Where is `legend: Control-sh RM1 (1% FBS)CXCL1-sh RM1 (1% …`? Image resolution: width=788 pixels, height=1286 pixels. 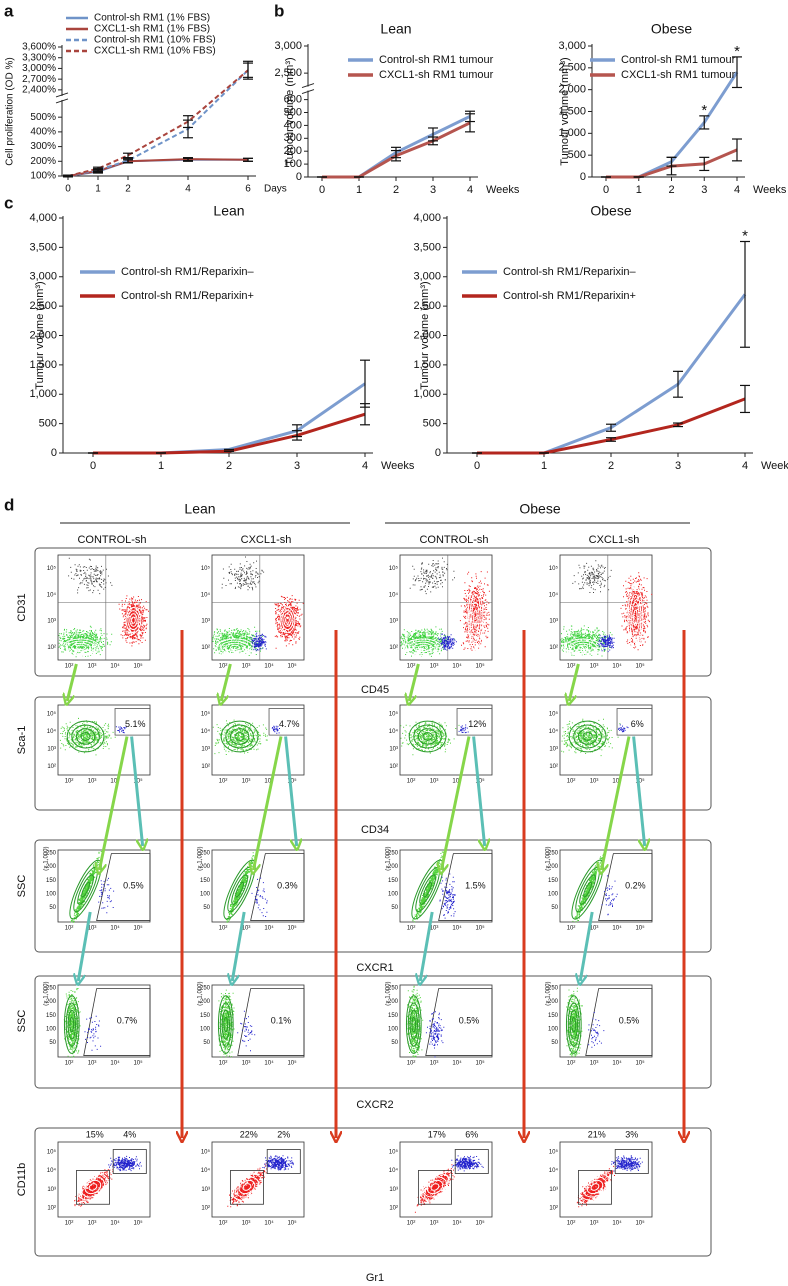
legend: Control-sh RM1 (1% FBS)CXCL1-sh RM1 (1% … is located at coordinates (141, 35).